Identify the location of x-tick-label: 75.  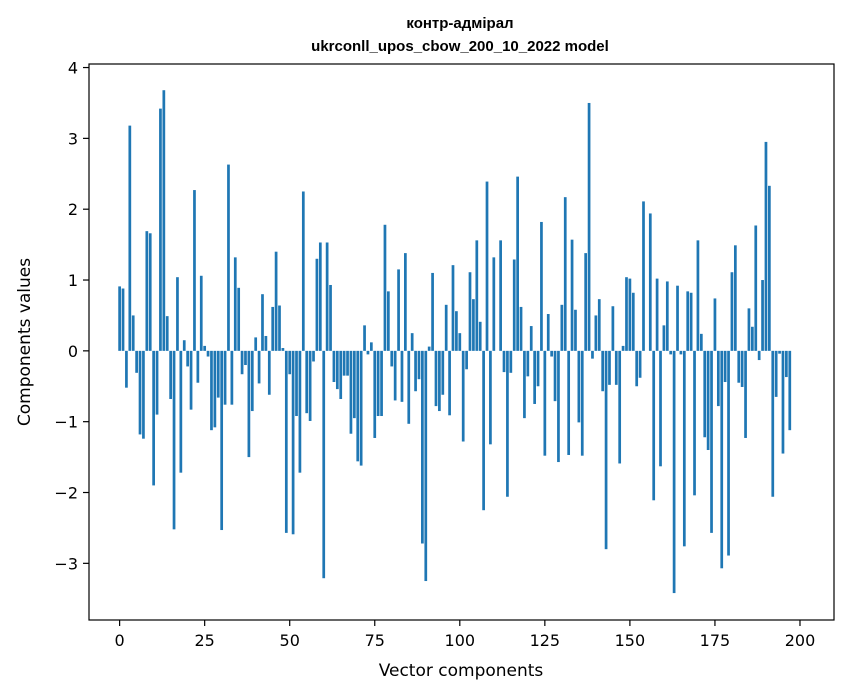
(375, 640).